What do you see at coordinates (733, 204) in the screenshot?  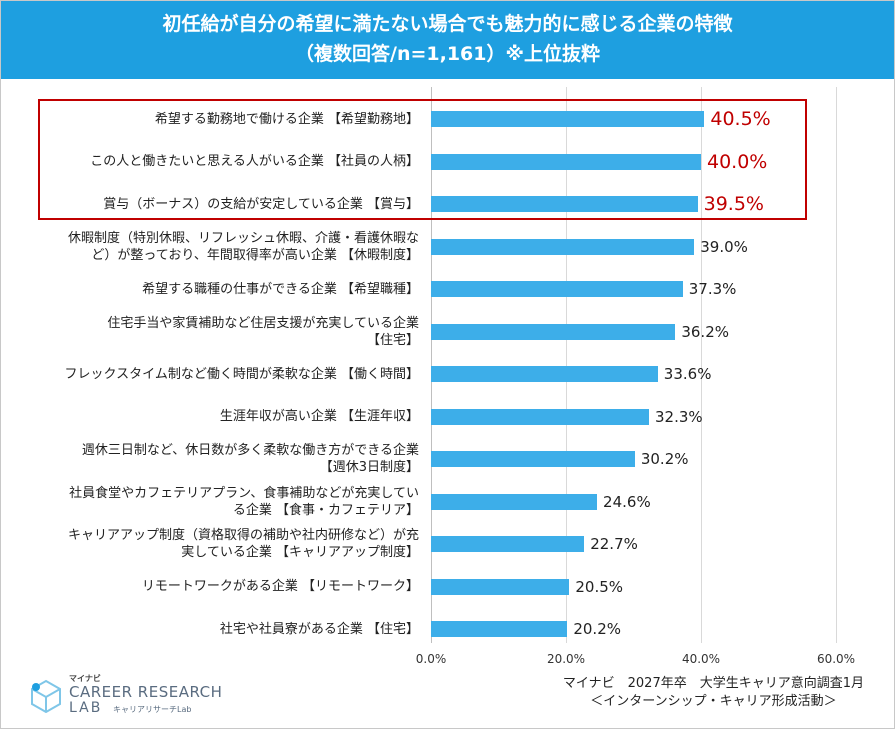 I see `value-label: 39.5%` at bounding box center [733, 204].